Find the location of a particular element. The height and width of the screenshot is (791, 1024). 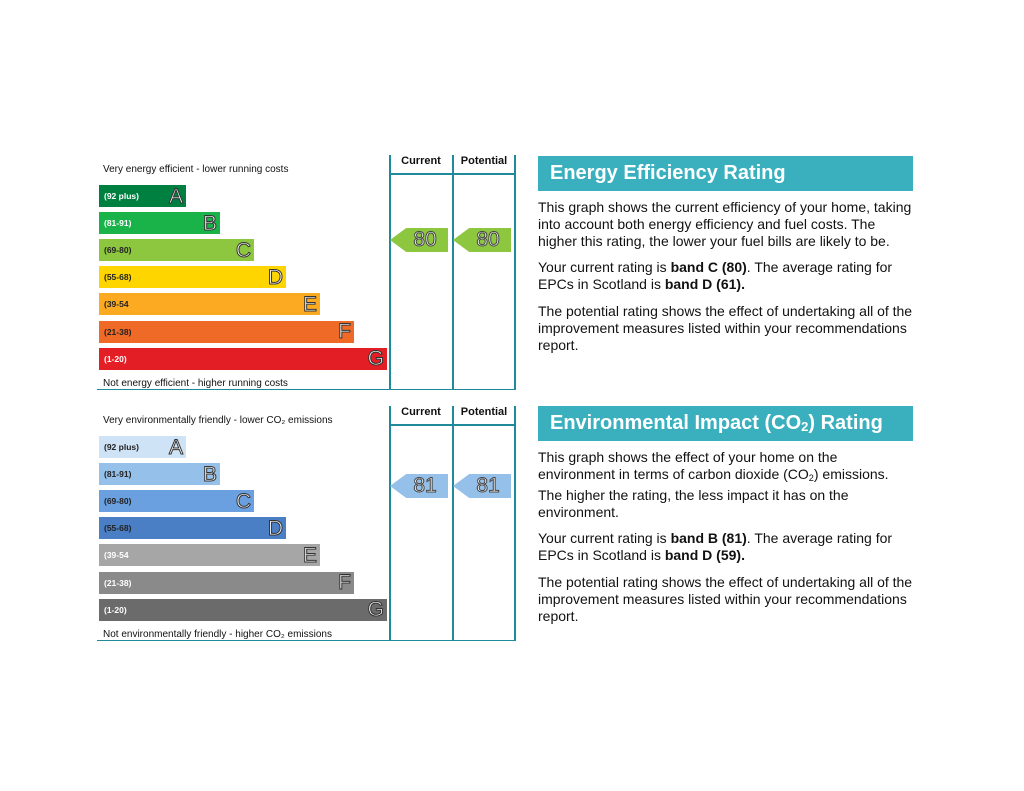

env-band-range: (69-80) is located at coordinates (118, 501).